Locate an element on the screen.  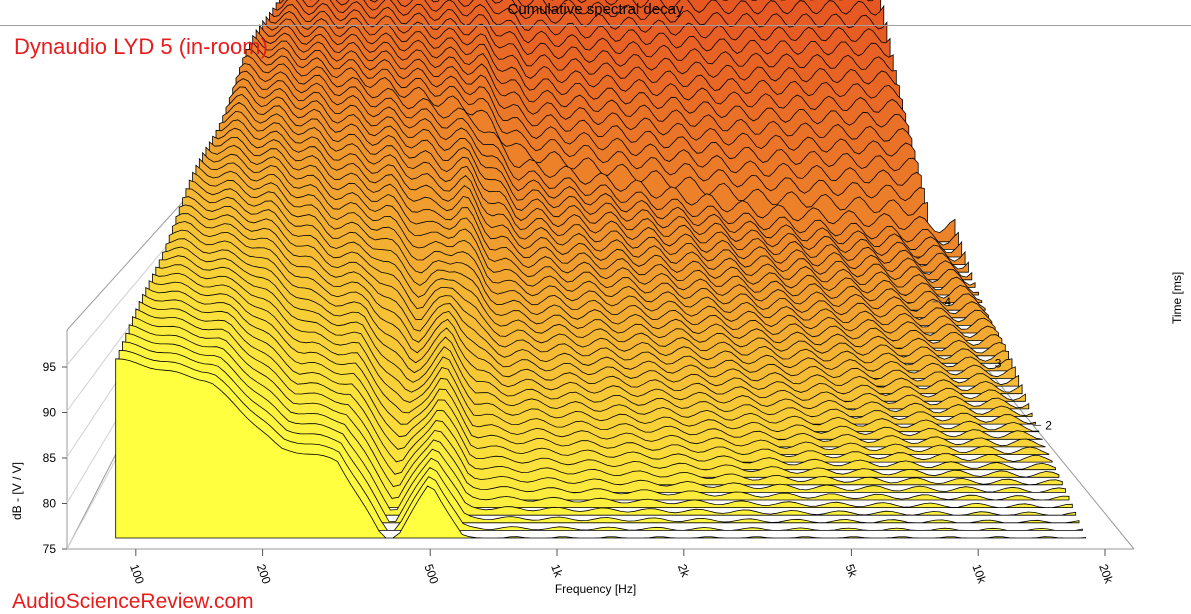
watermark: AudioScienceReview.com is located at coordinates (133, 601).